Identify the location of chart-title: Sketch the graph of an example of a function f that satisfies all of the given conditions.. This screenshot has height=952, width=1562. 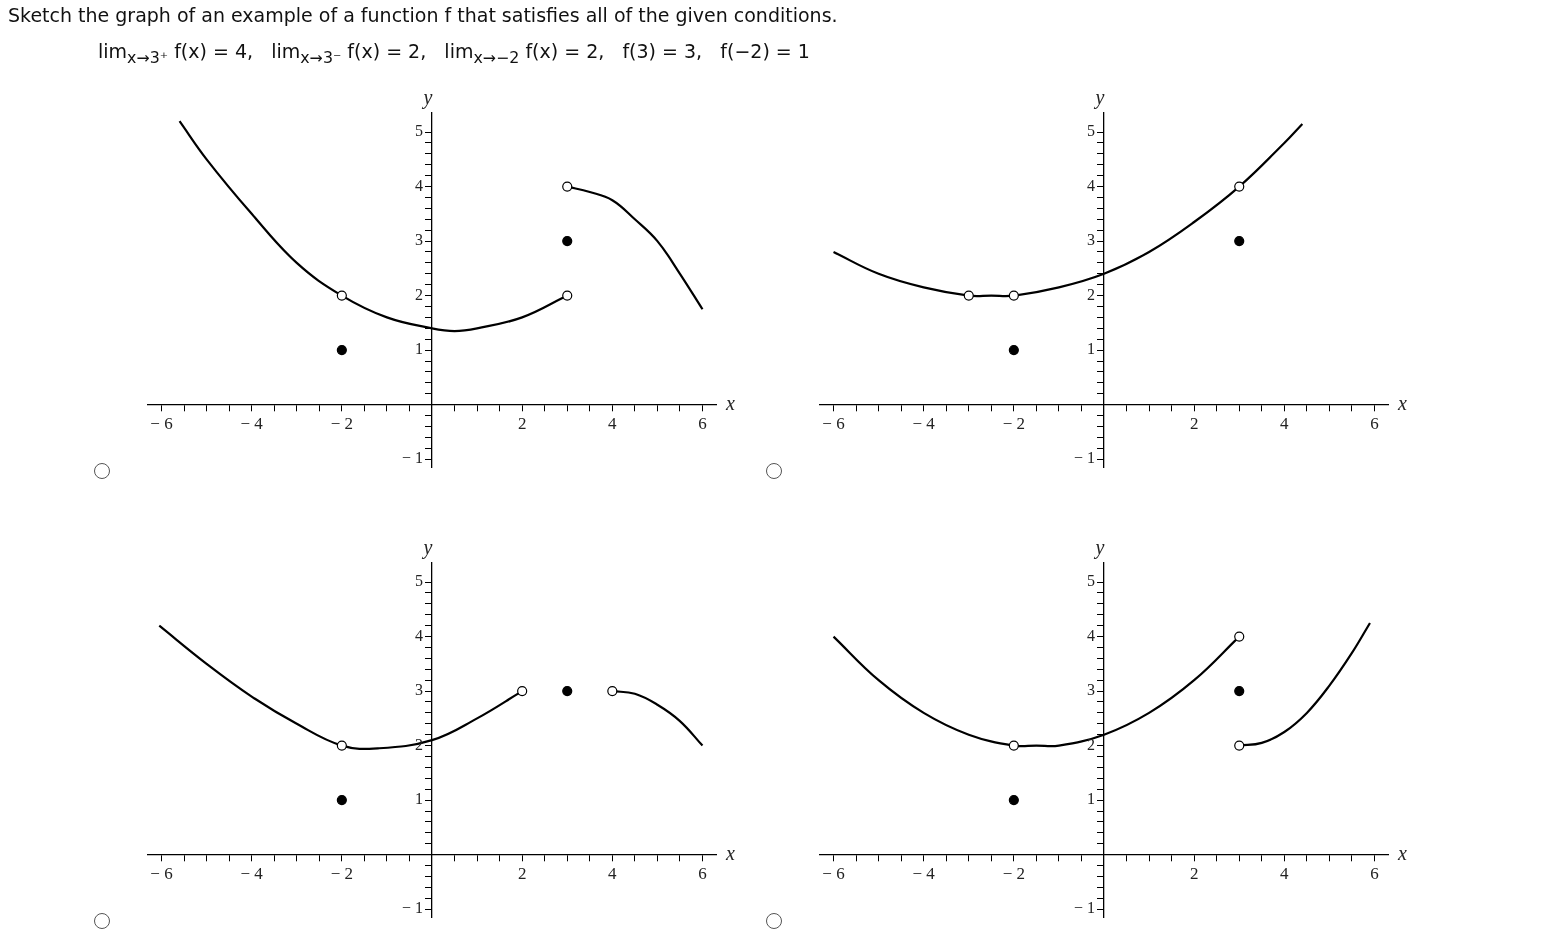
(423, 15).